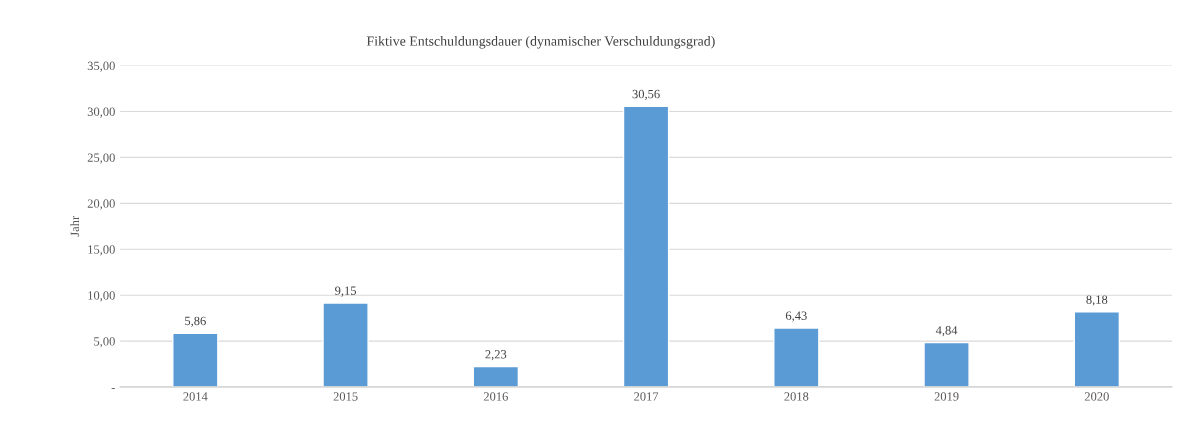 This screenshot has height=423, width=1202. I want to click on x-tick-label: 2018, so click(796, 396).